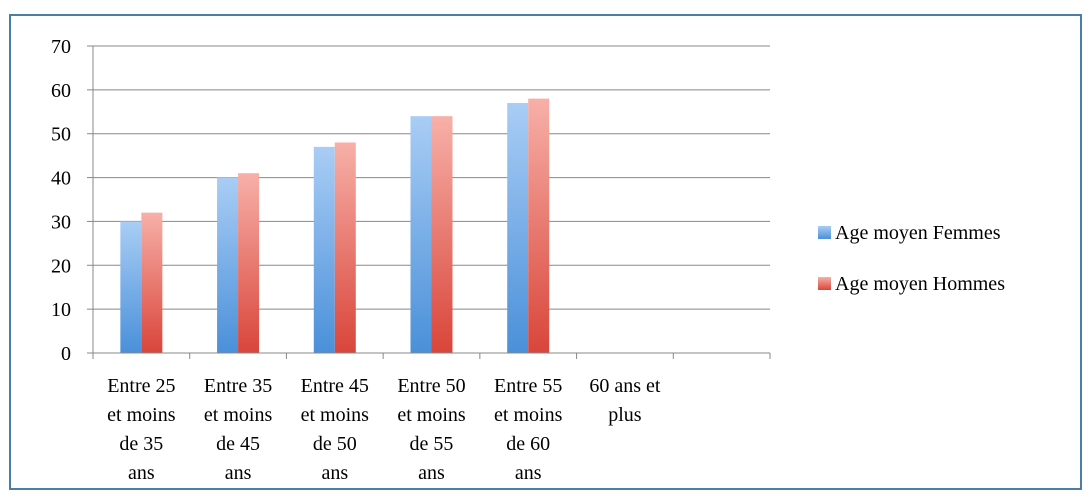  Describe the element at coordinates (66, 354) in the screenshot. I see `y-tick-label: 0` at that location.